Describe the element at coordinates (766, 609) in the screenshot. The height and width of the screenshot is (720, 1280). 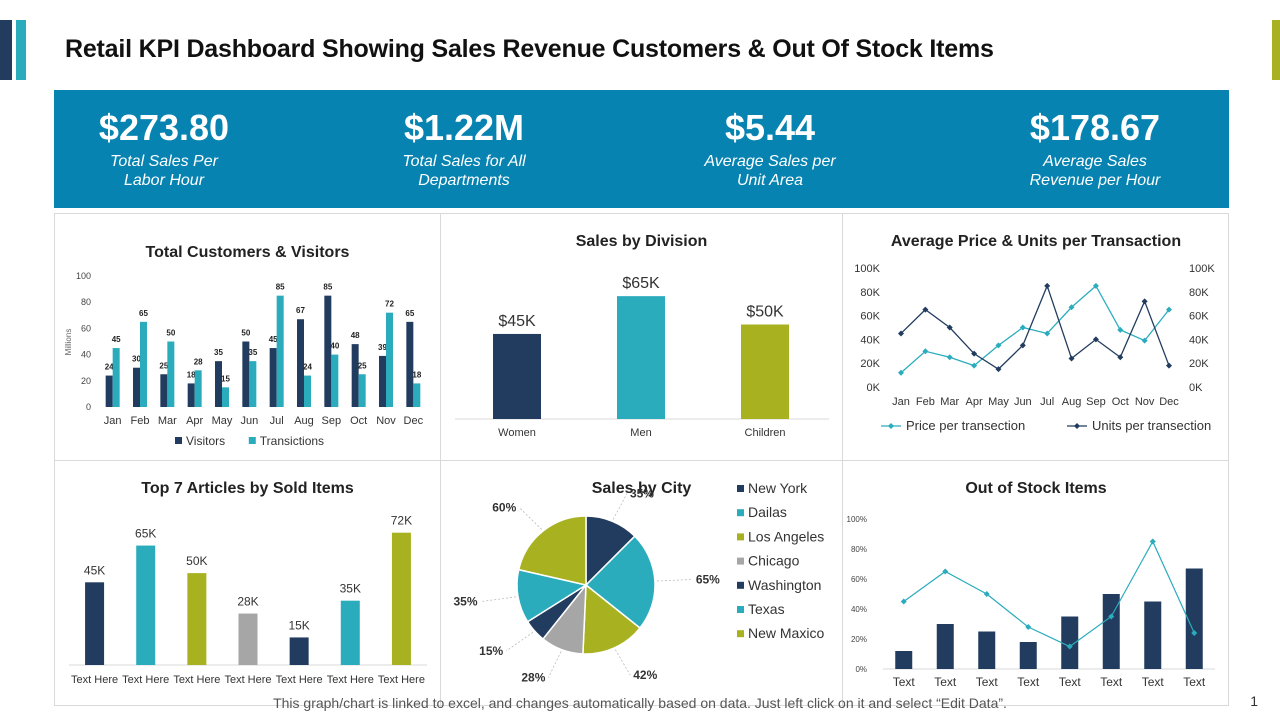
I see `legend-label: Texas` at that location.